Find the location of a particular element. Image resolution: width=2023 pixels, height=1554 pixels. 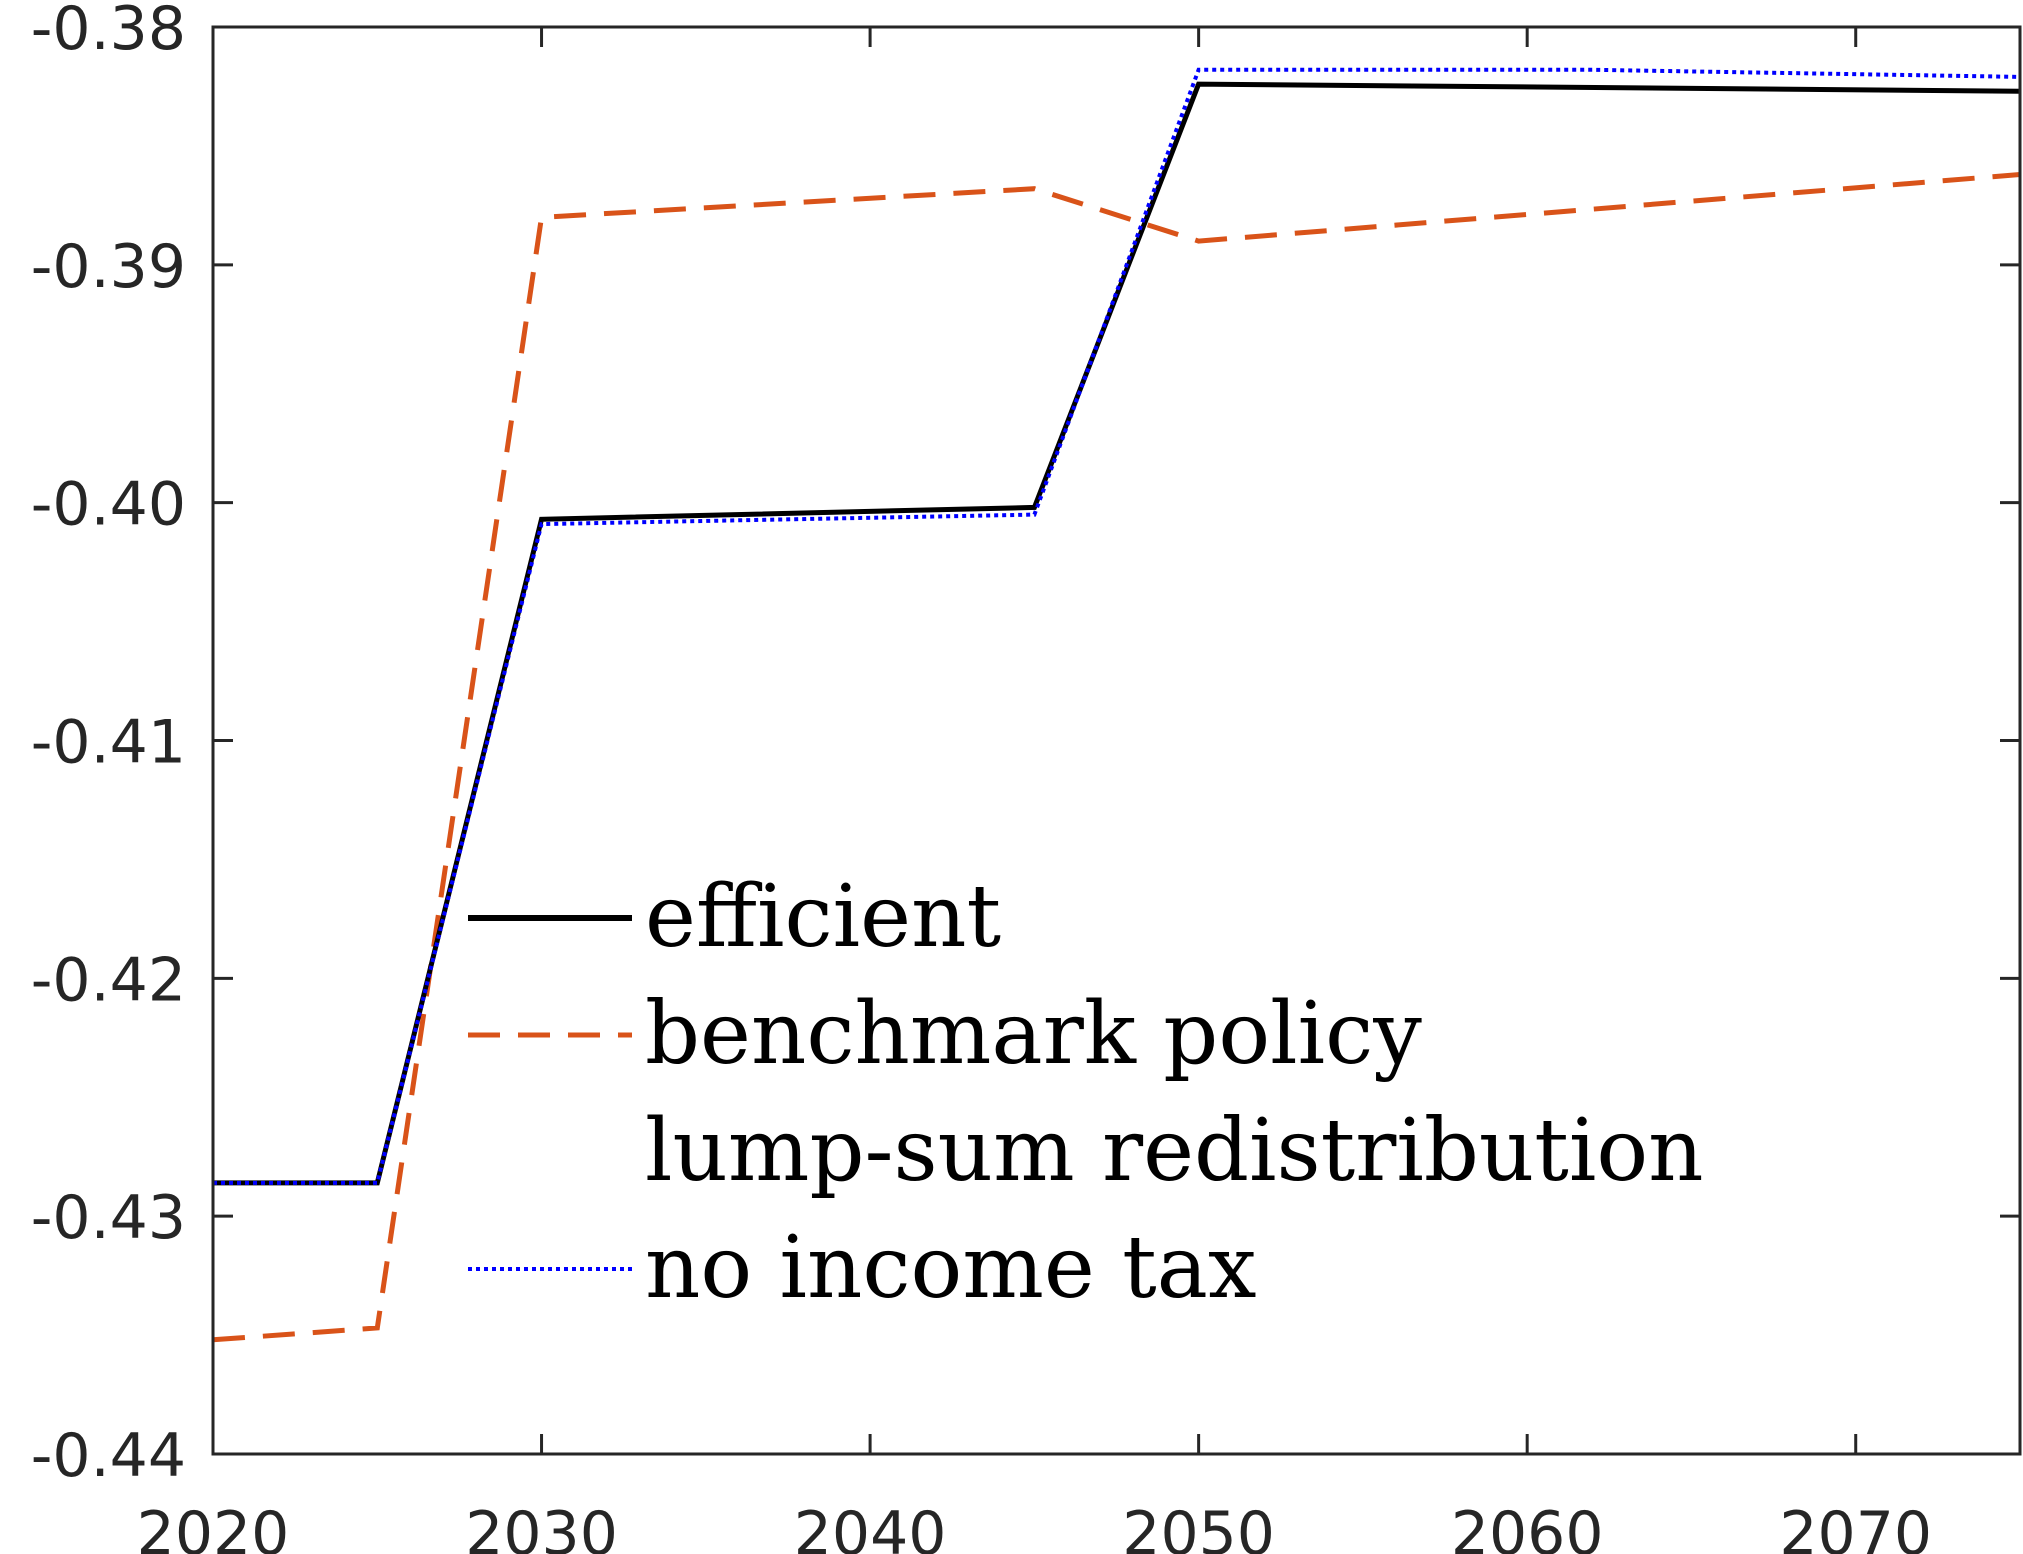

legend-label-0: efficient is located at coordinates (823, 917).